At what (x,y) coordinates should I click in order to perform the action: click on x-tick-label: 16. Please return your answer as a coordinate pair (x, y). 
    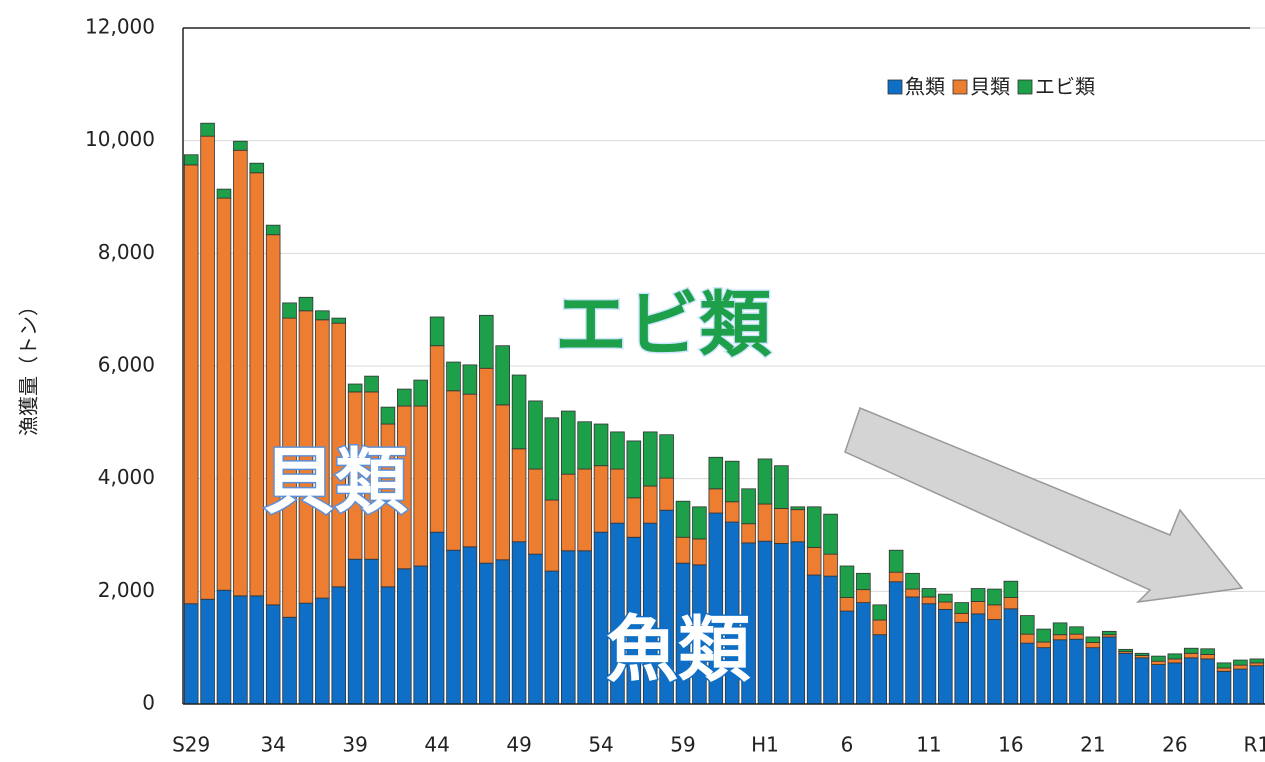
    Looking at the image, I should click on (1010, 745).